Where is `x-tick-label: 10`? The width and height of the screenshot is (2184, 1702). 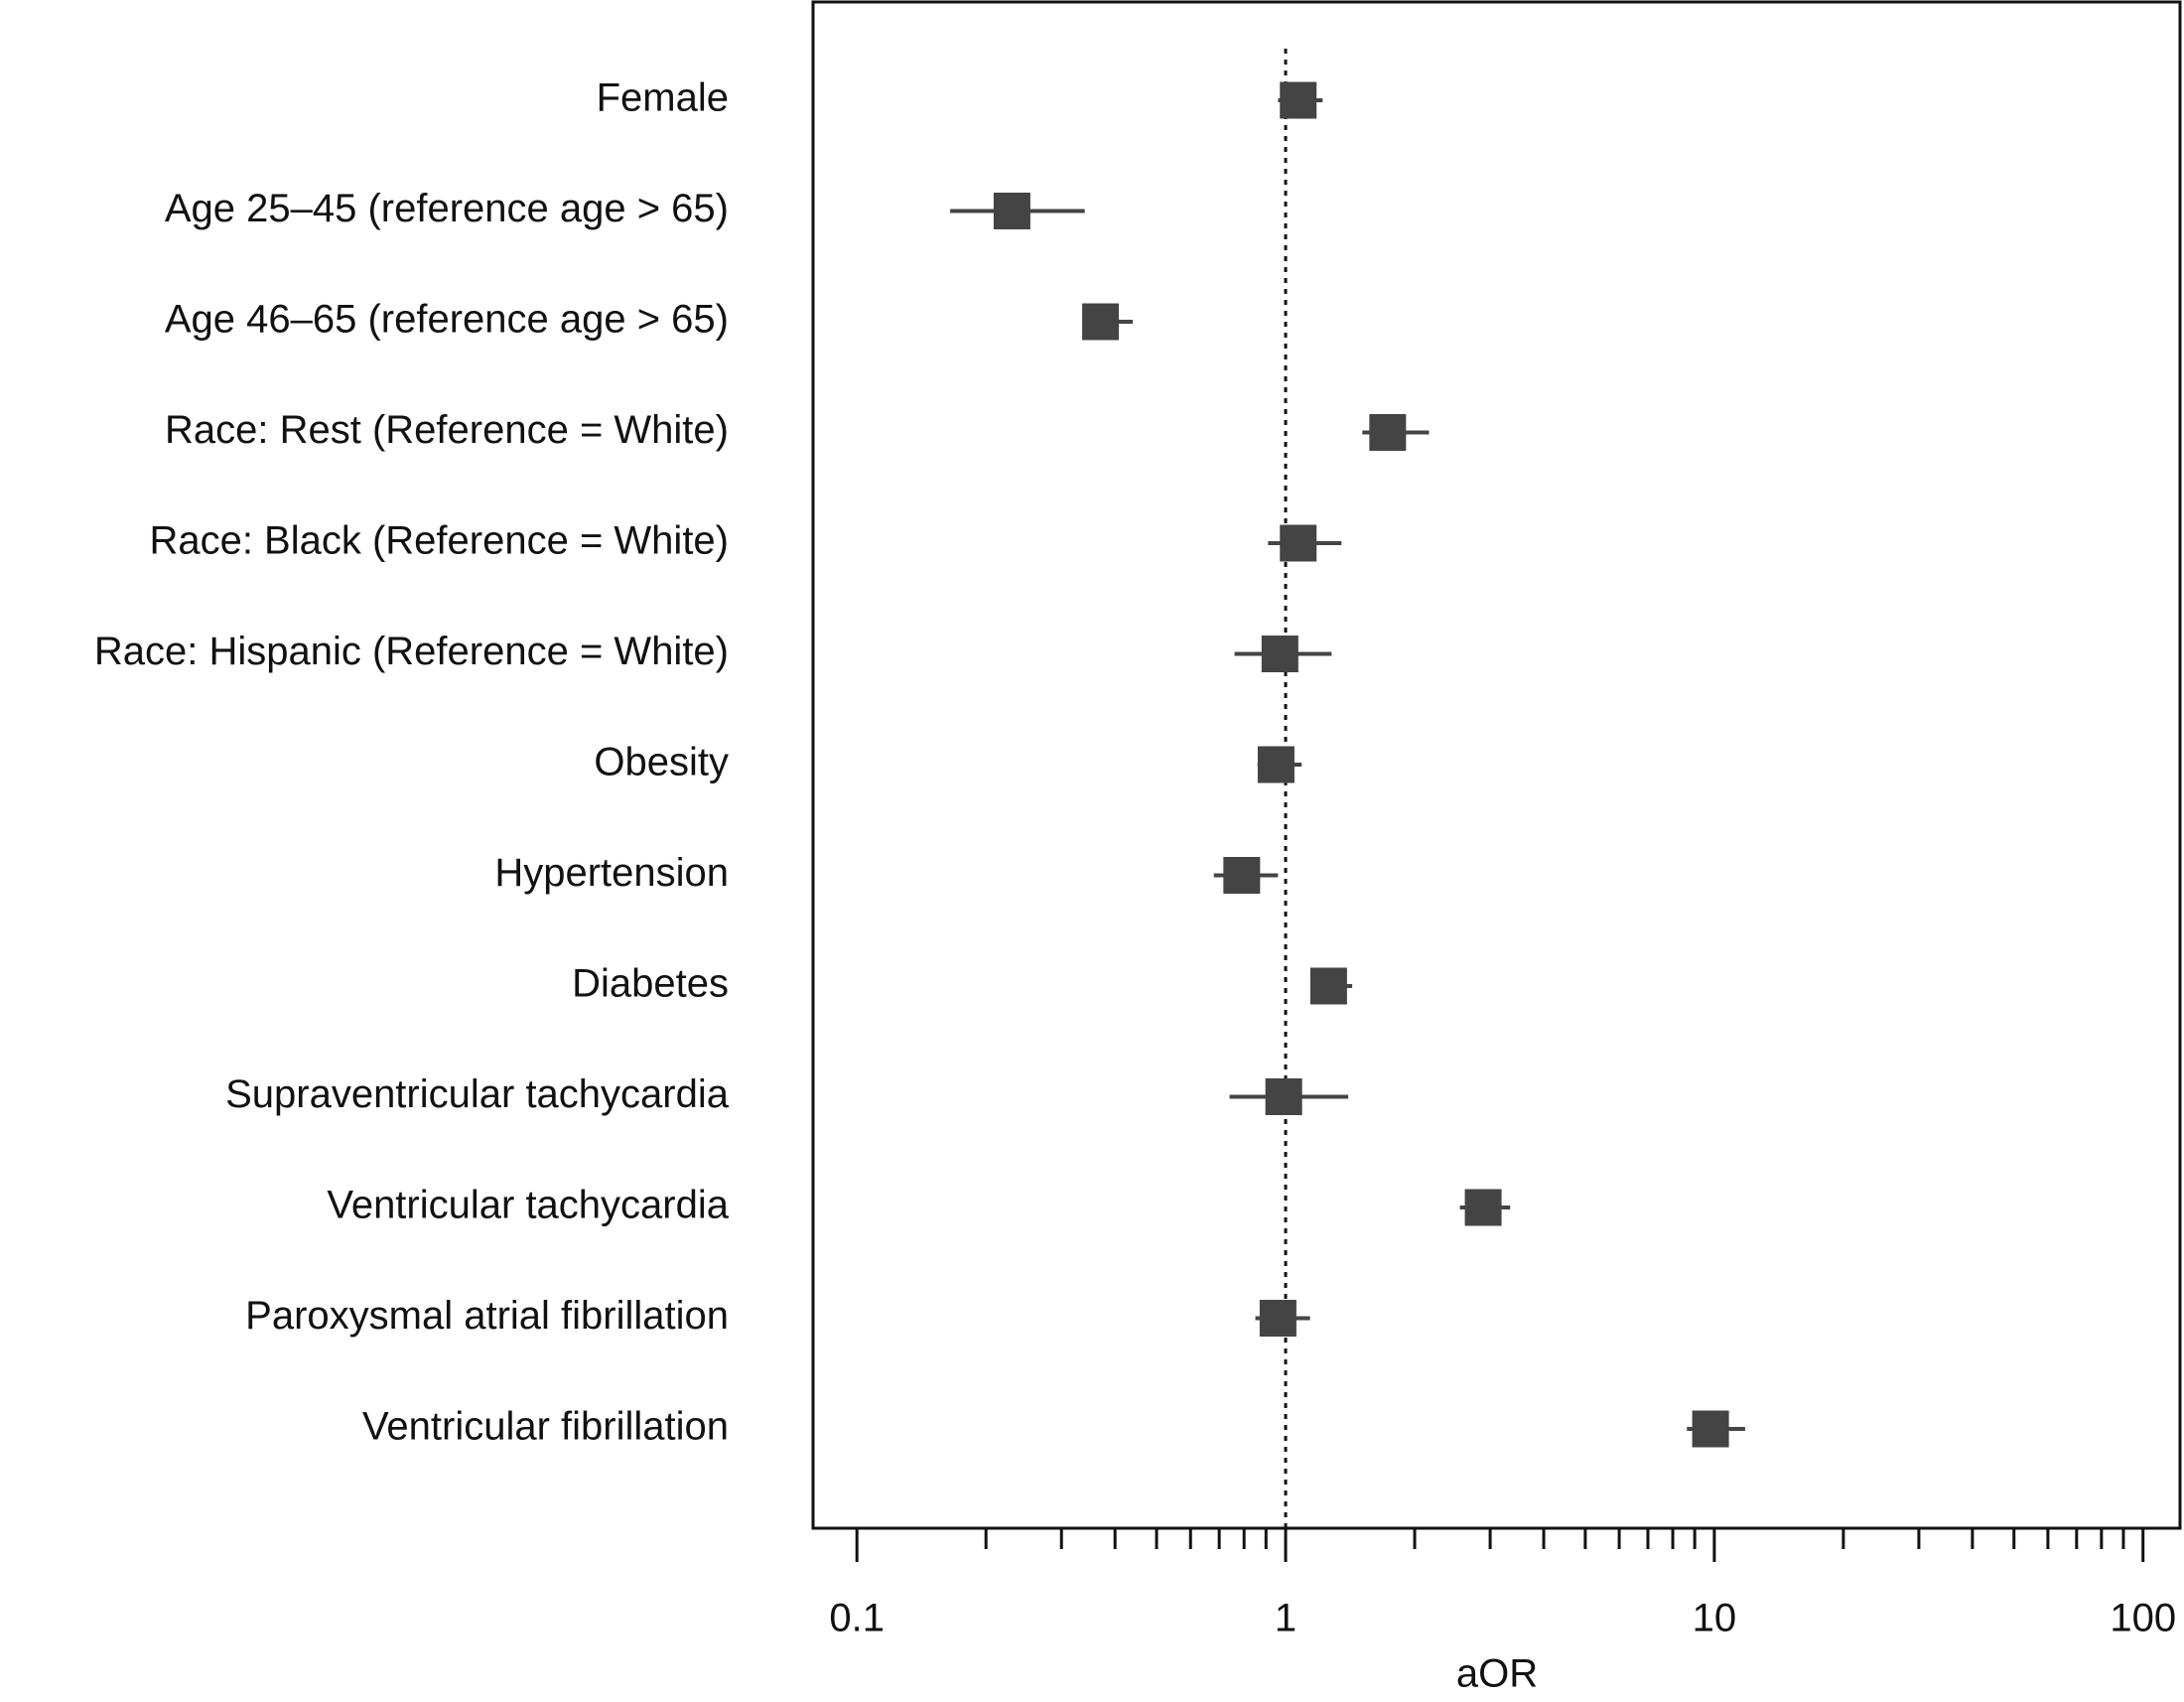 x-tick-label: 10 is located at coordinates (1715, 1618).